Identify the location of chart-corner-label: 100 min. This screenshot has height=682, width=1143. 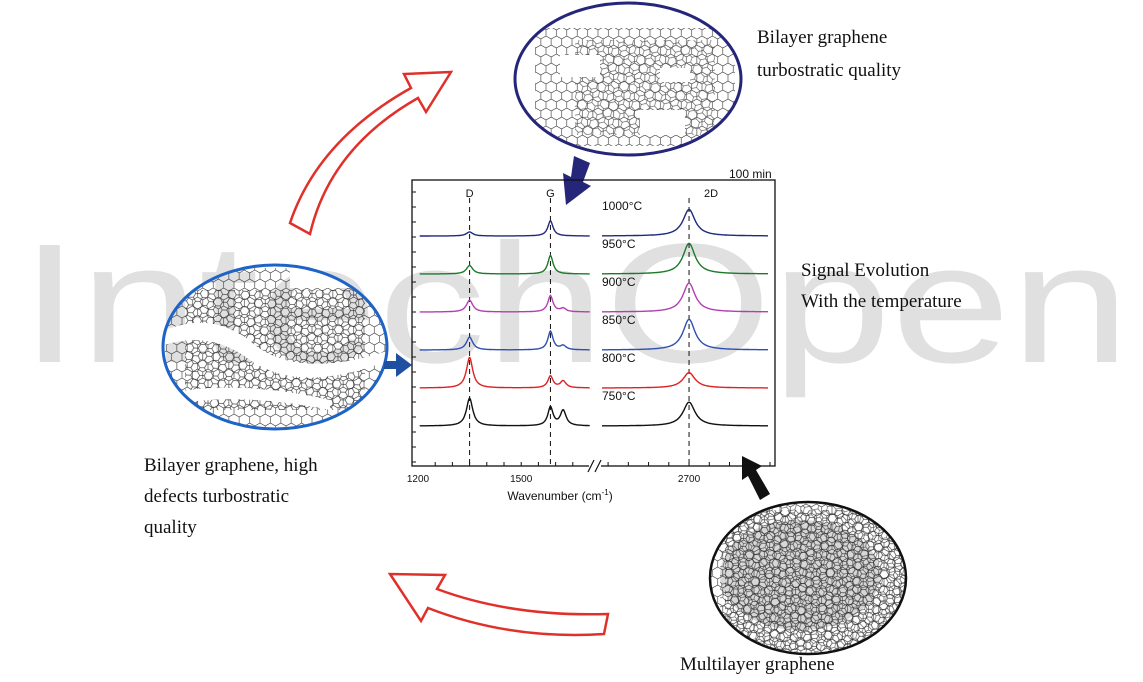
(750, 174).